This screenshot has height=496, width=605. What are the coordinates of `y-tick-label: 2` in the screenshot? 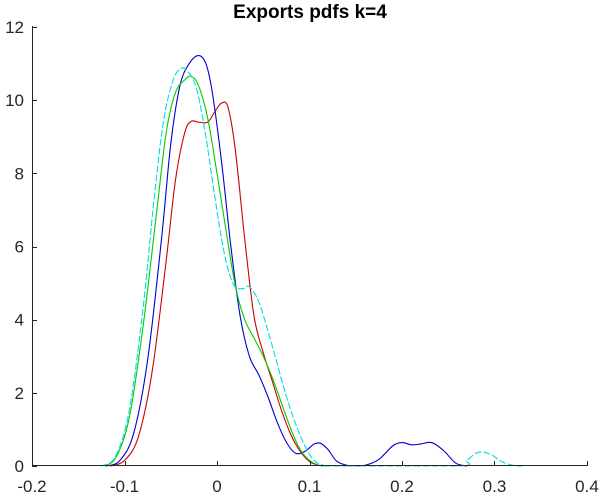 It's located at (19, 393).